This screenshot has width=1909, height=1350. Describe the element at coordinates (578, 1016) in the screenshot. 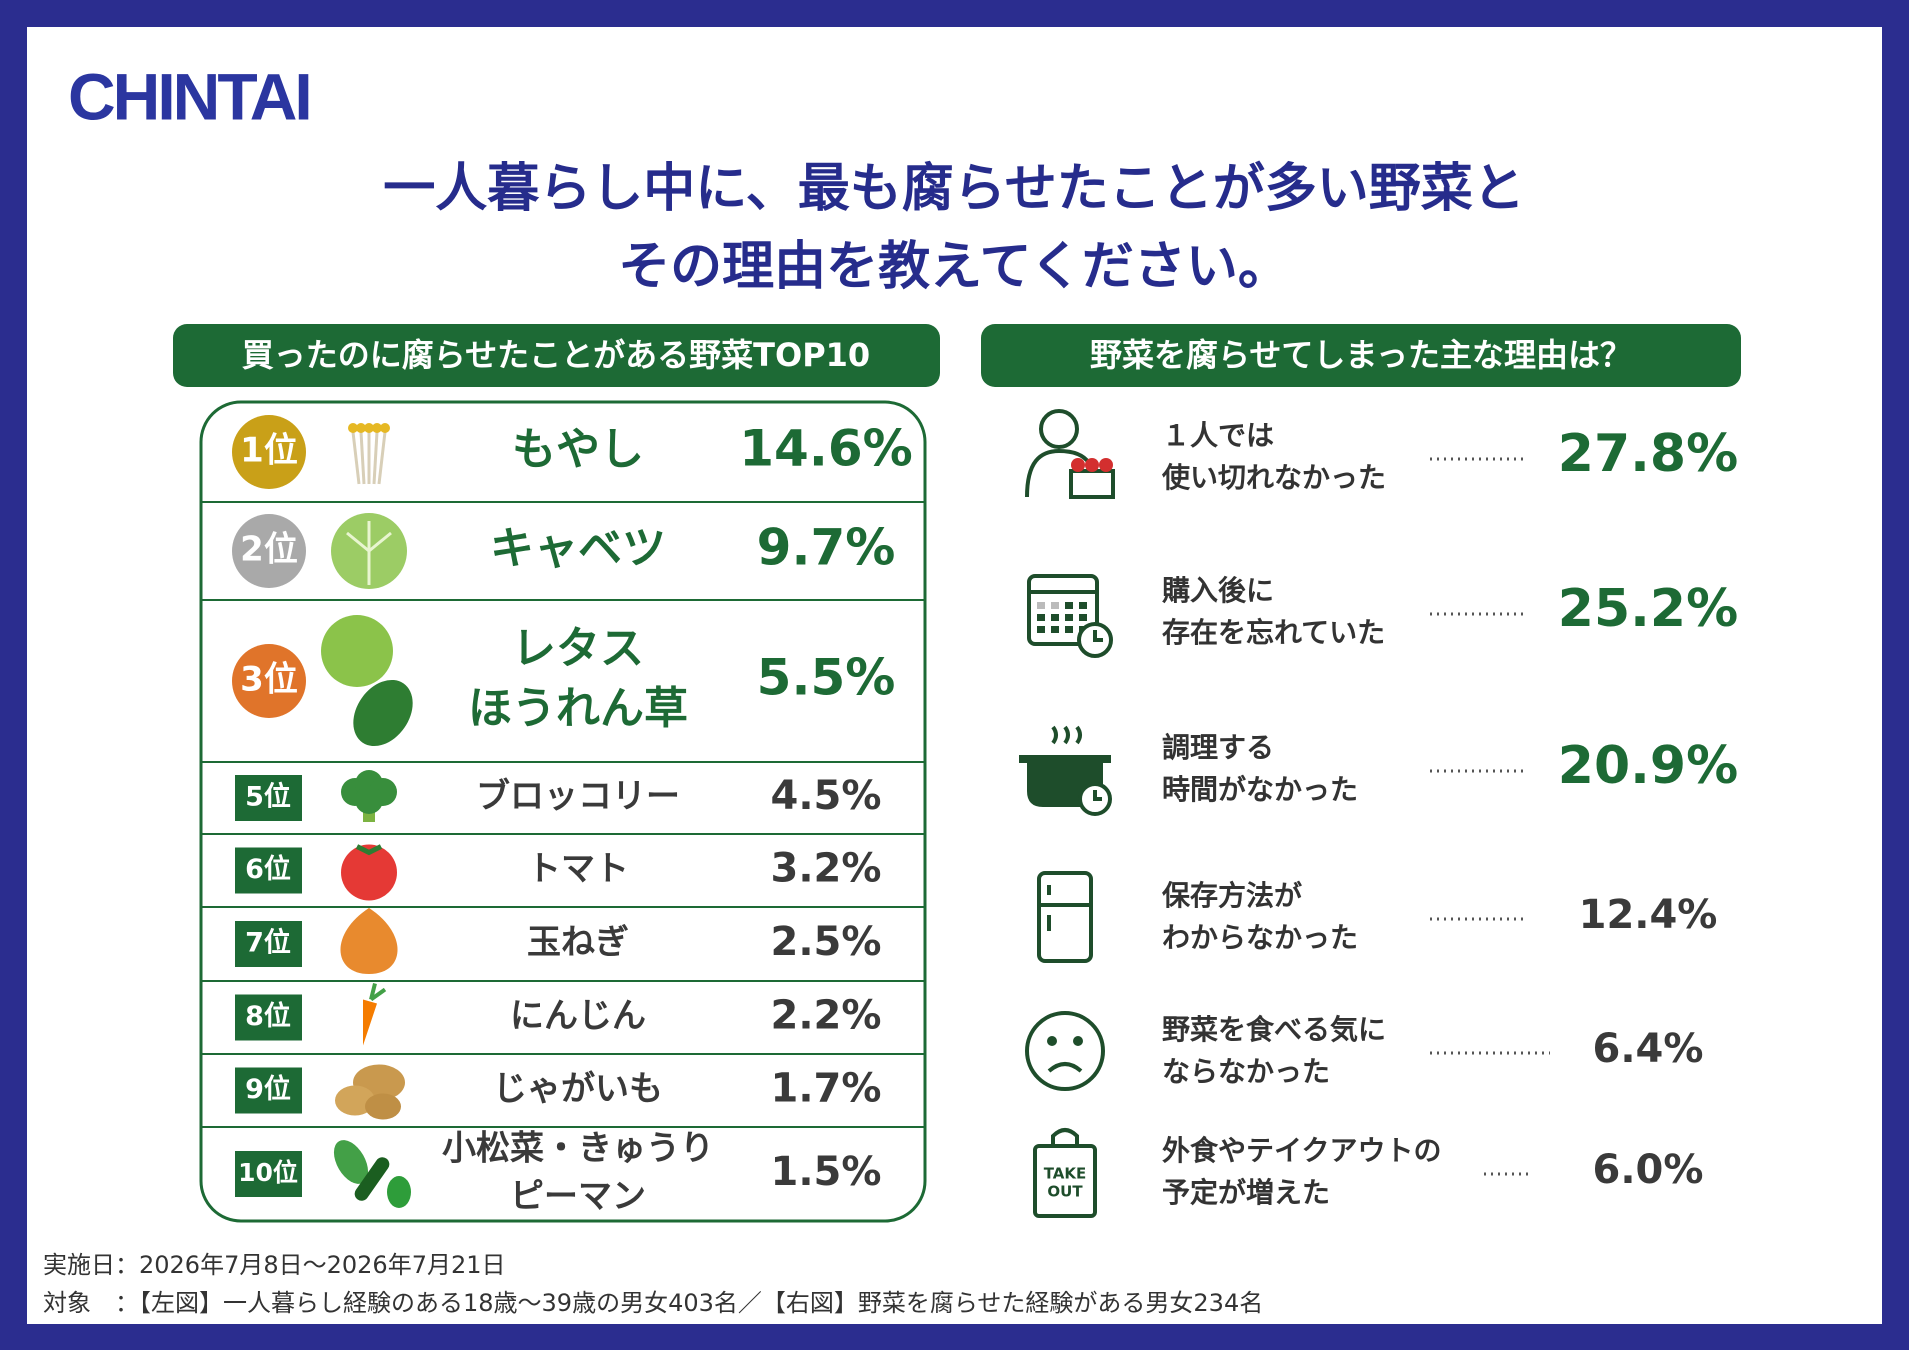

I see `vegetable-name: にんじん` at that location.